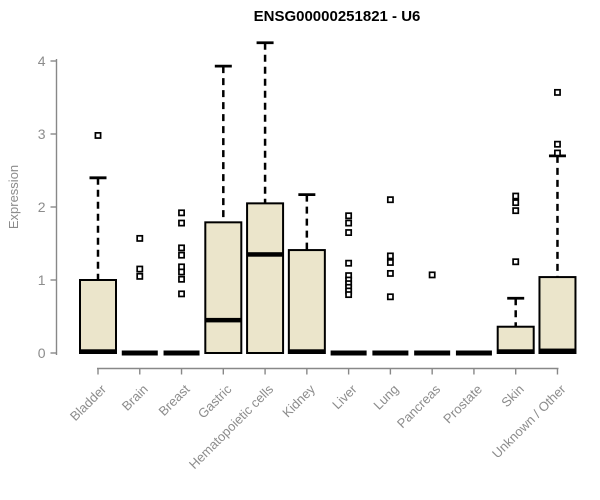 This screenshot has height=500, width=600. I want to click on x-tick-label: Kidney, so click(298, 400).